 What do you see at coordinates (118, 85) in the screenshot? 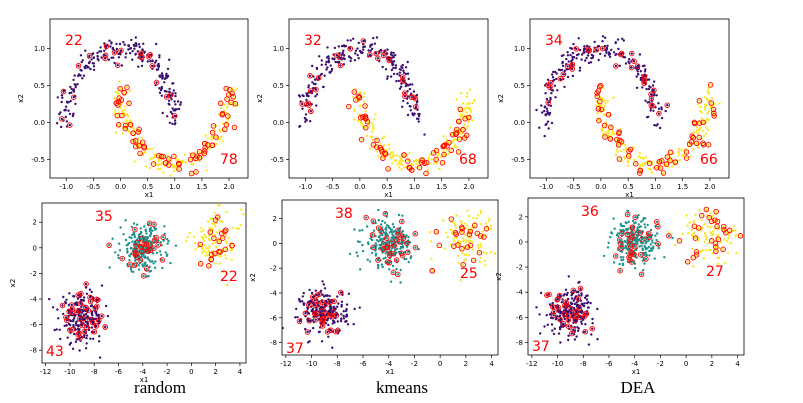
I see `selected-upper-moon` at bounding box center [118, 85].